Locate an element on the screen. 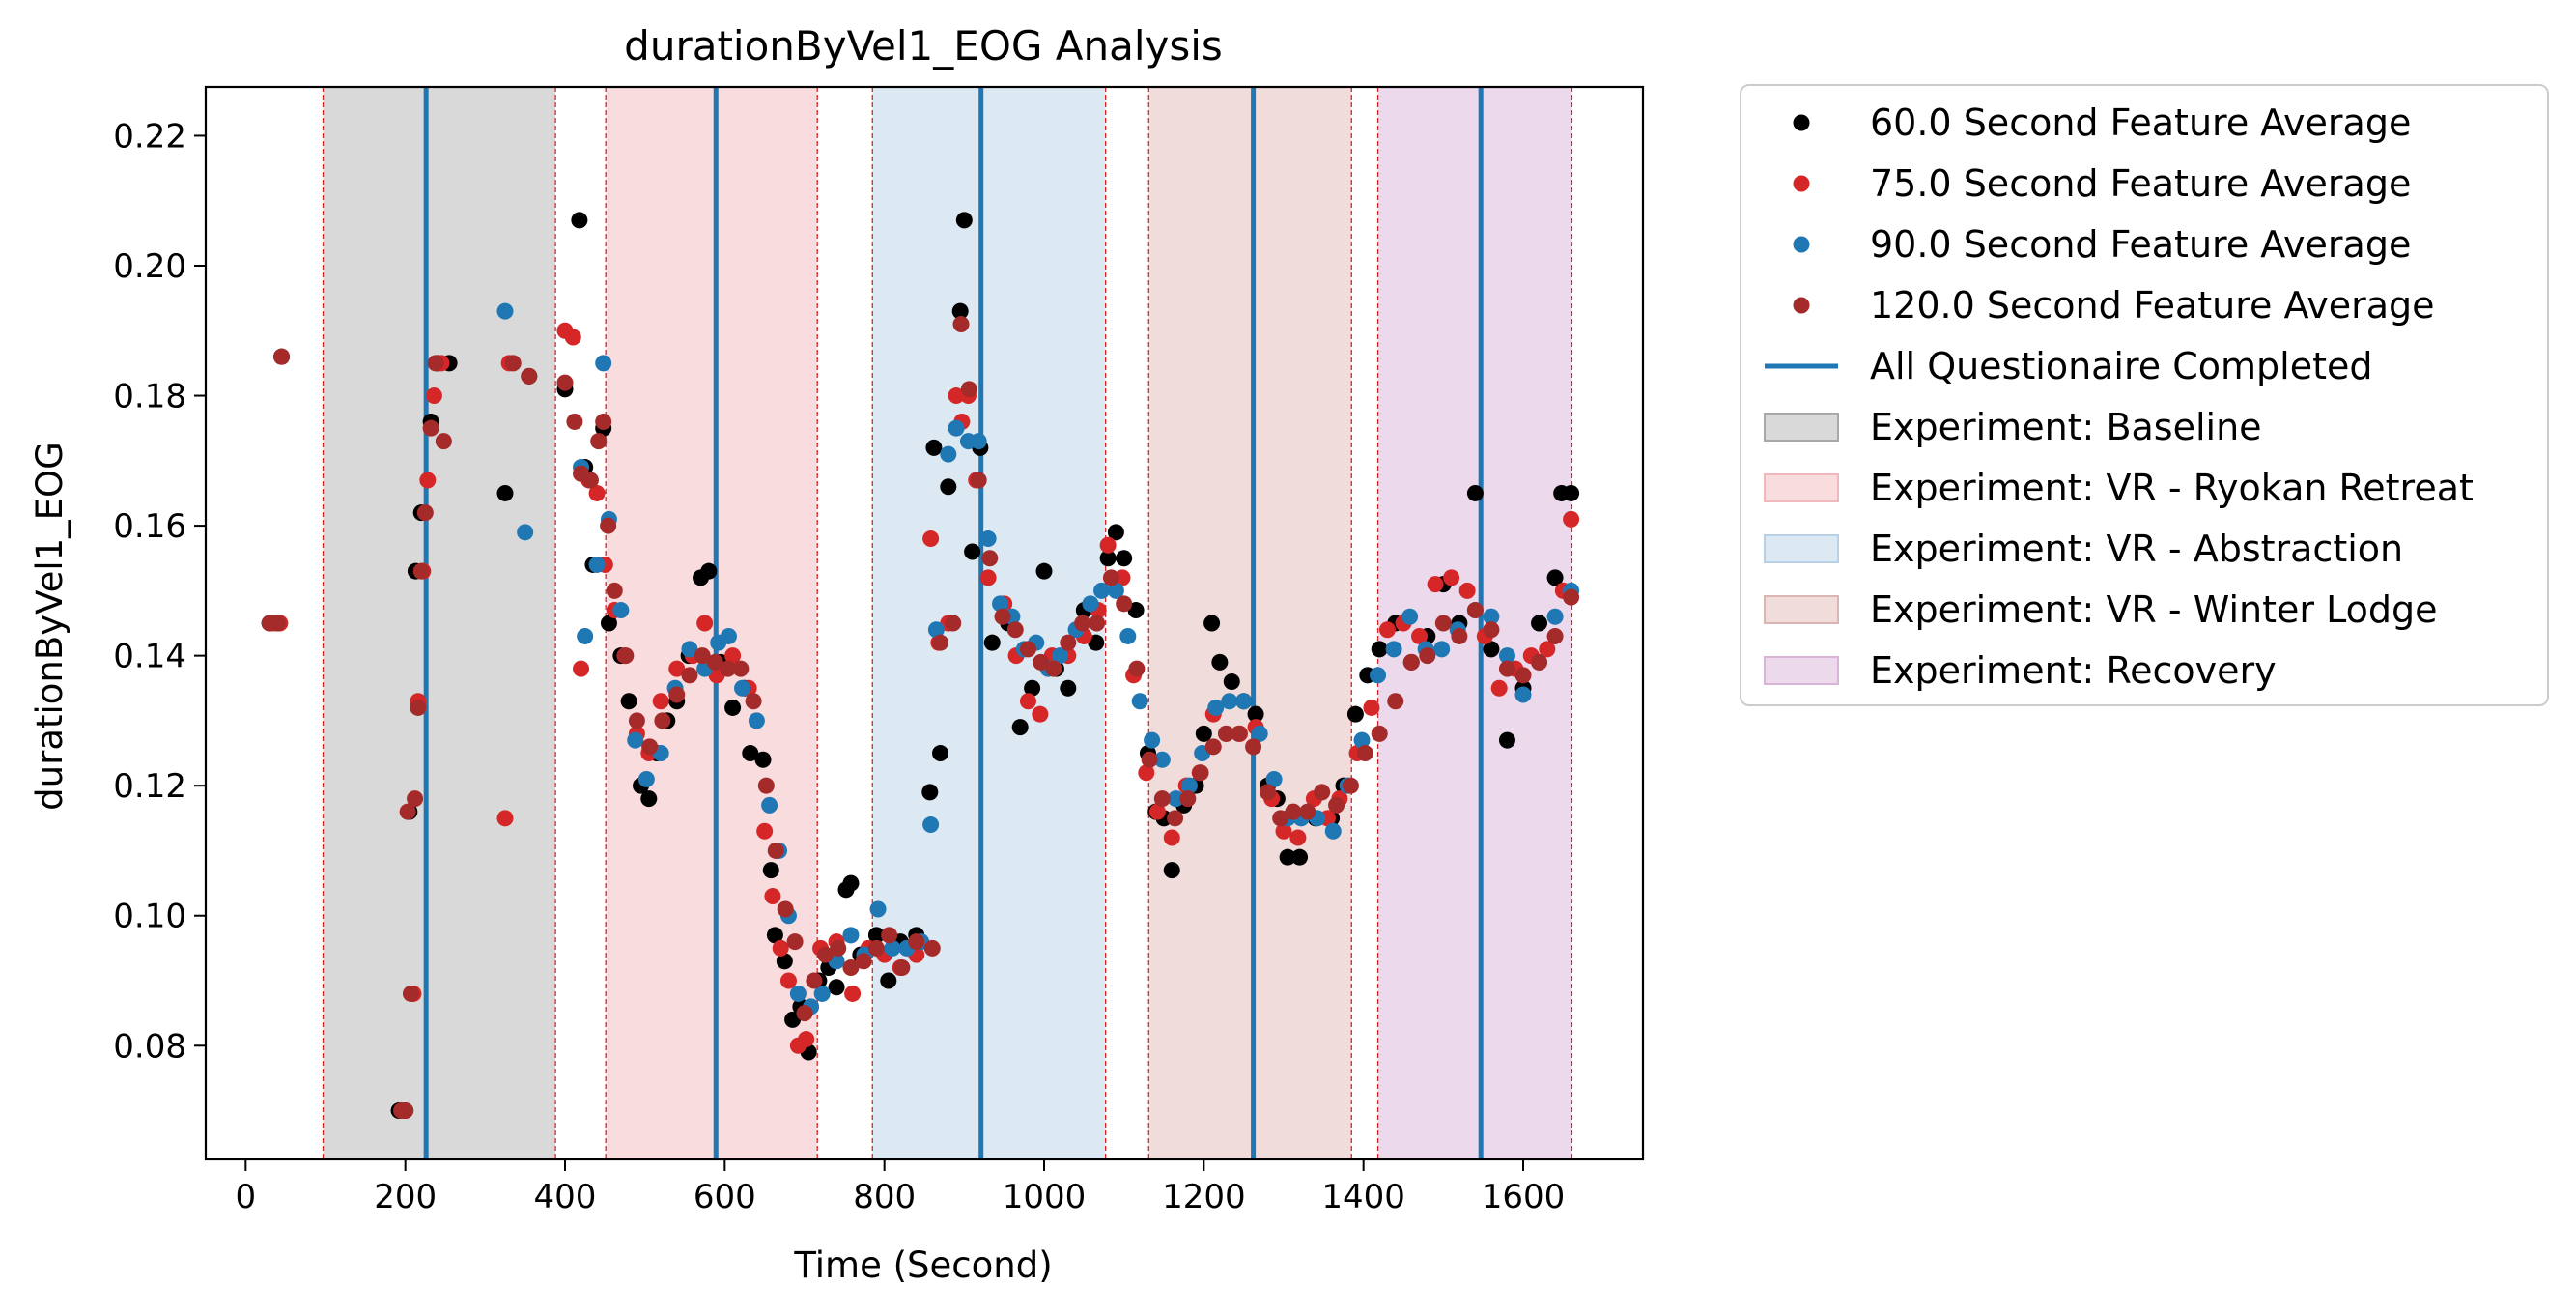 The image size is (2576, 1315). legend-label: Experiment: VR - Winter Lodge is located at coordinates (2153, 609).